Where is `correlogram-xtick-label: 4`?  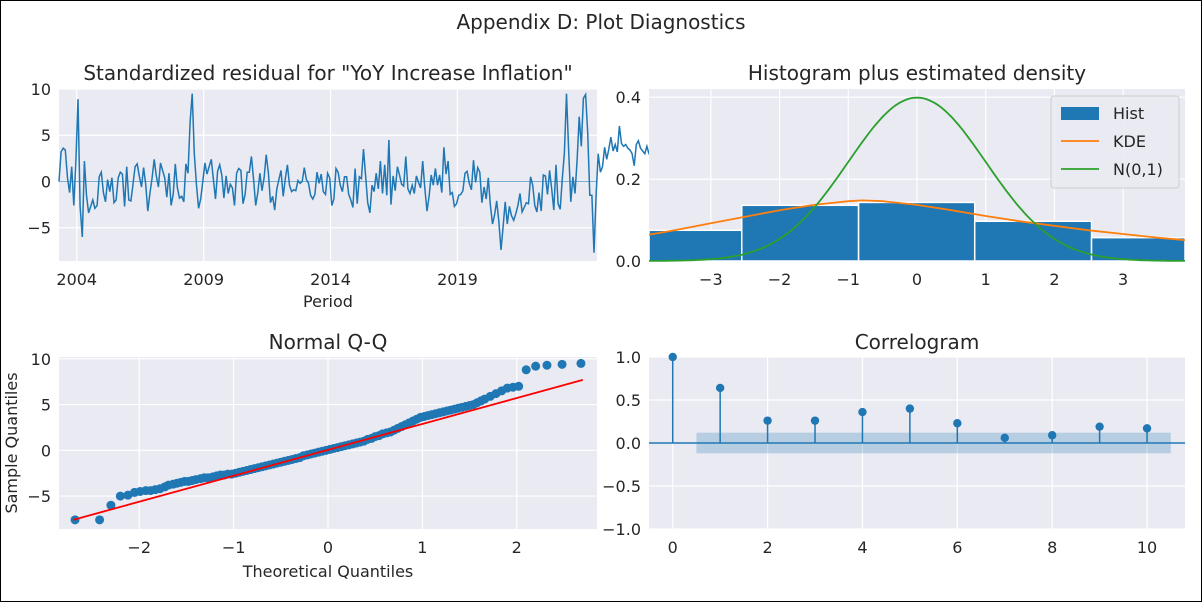
correlogram-xtick-label: 4 is located at coordinates (862, 547).